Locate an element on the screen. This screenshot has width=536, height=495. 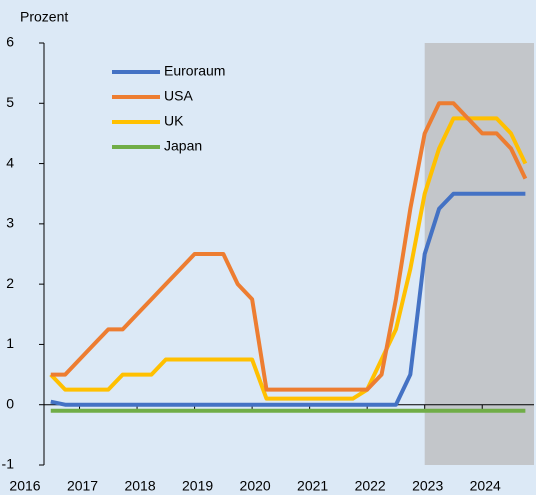
y-tick-label: 0 is located at coordinates (10, 403).